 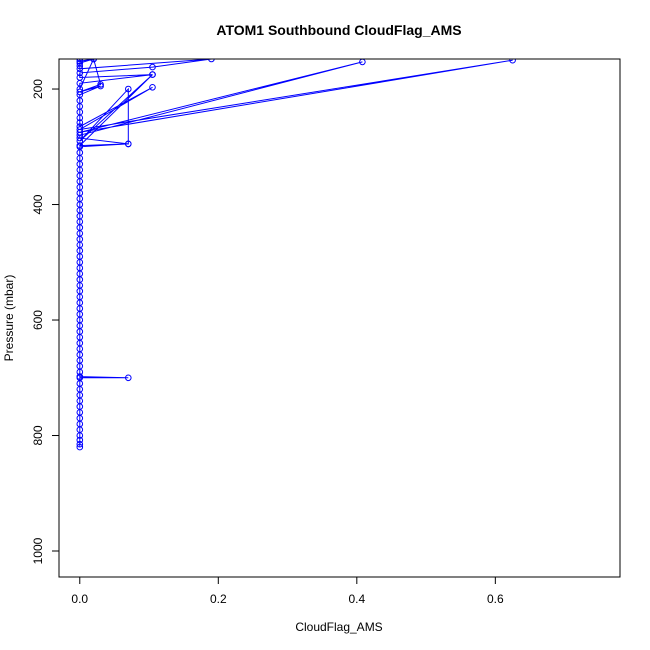 What do you see at coordinates (338, 30) in the screenshot?
I see `chart-title: ATOM1 Southbound CloudFlag_AMS` at bounding box center [338, 30].